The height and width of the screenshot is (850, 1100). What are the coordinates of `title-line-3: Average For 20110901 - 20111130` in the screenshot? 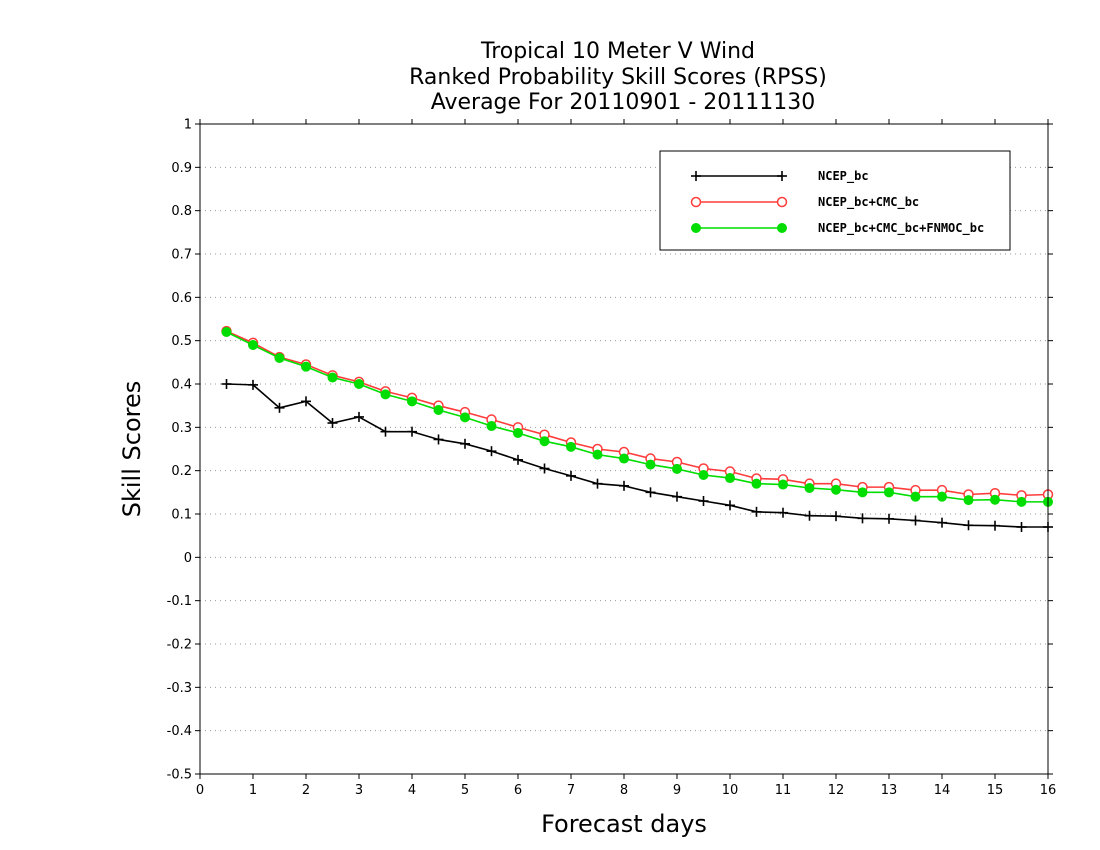 It's located at (623, 102).